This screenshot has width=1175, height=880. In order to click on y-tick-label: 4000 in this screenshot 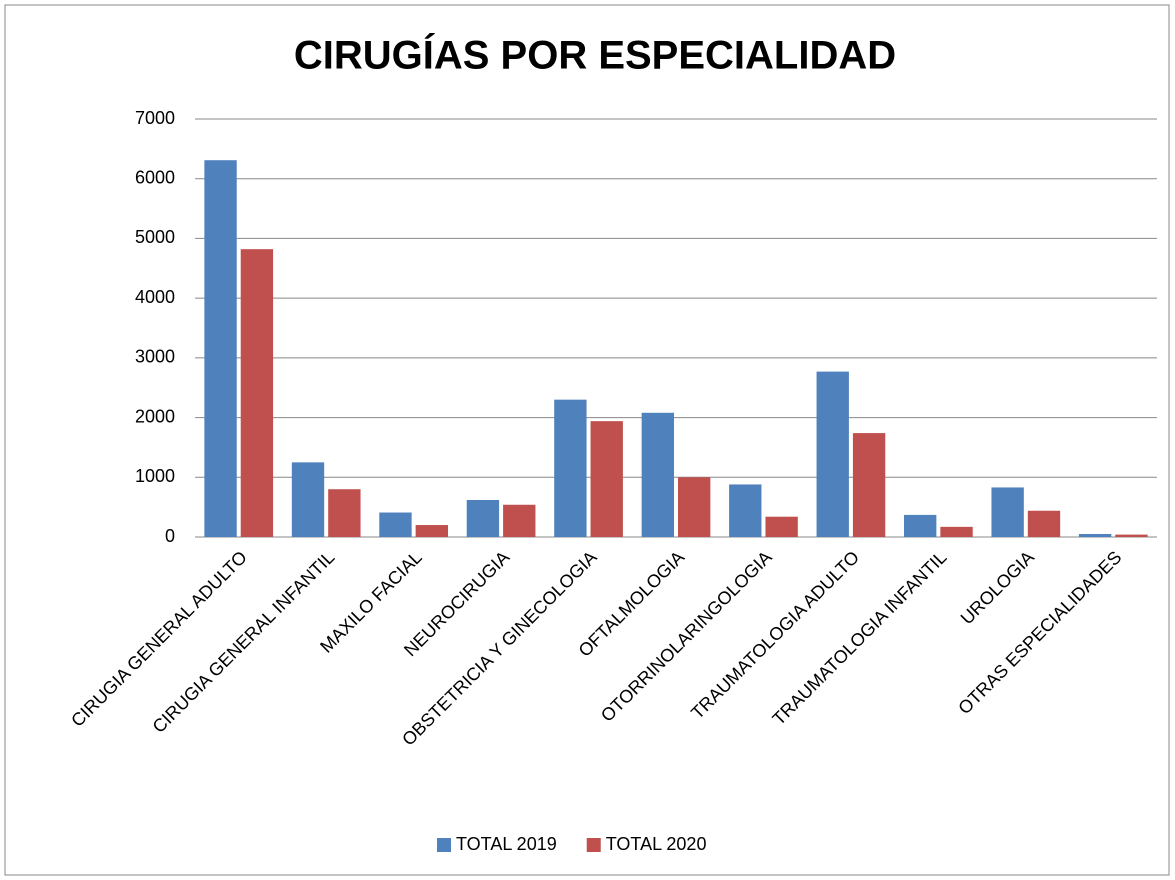, I will do `click(155, 297)`.